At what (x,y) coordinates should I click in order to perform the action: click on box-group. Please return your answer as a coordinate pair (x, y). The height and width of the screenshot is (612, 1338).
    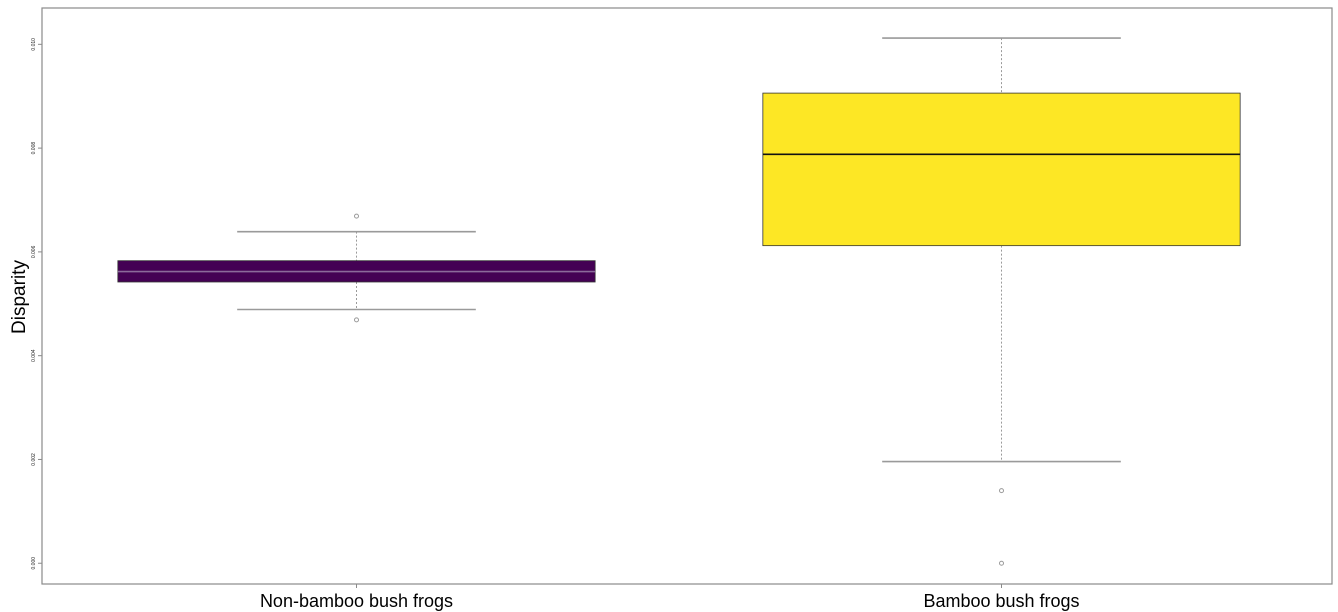
    Looking at the image, I should click on (356, 268).